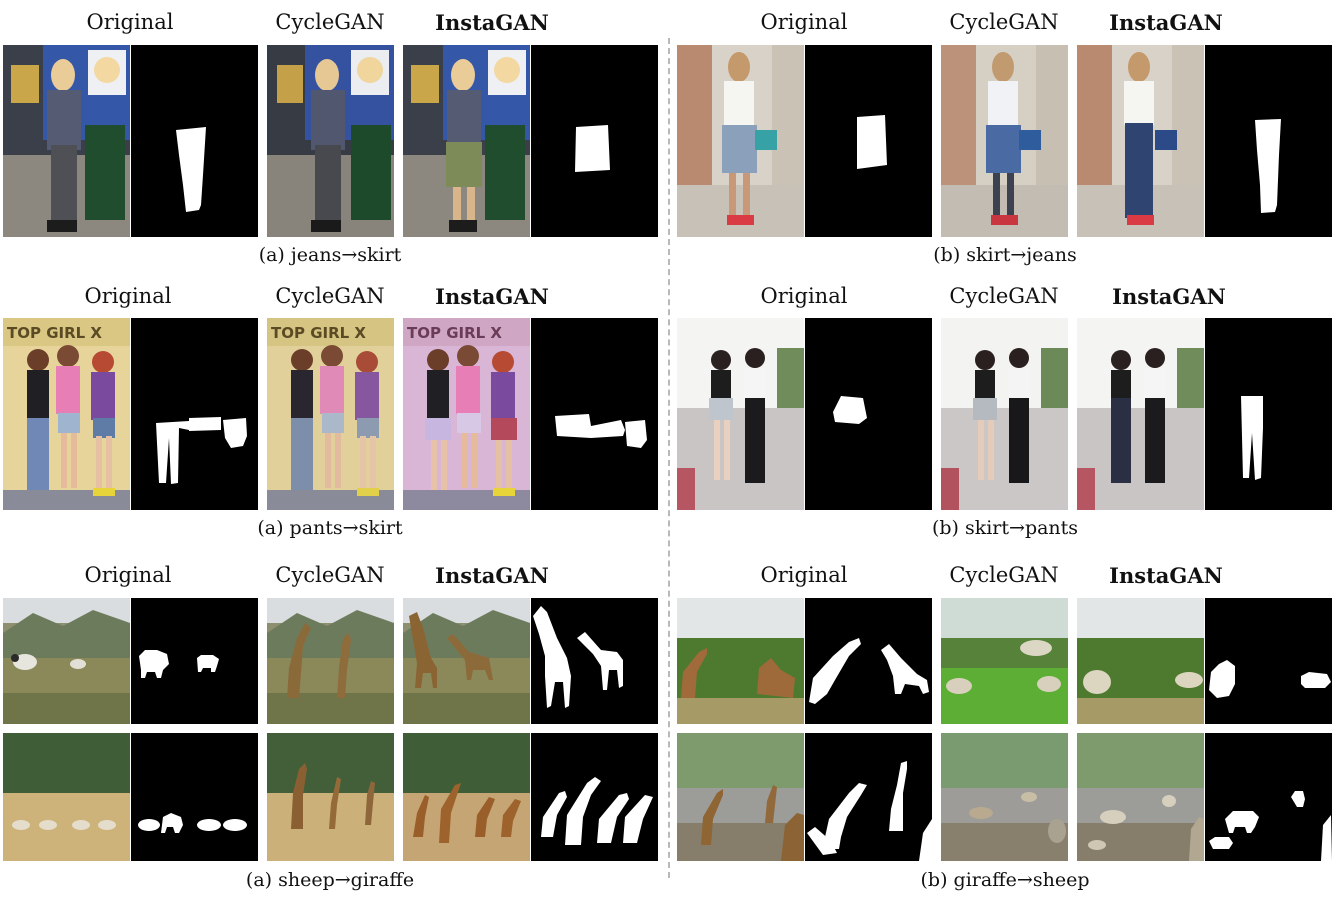  I want to click on caption-jeans-to-skirt: (a) jeans→skirt, so click(330, 255).